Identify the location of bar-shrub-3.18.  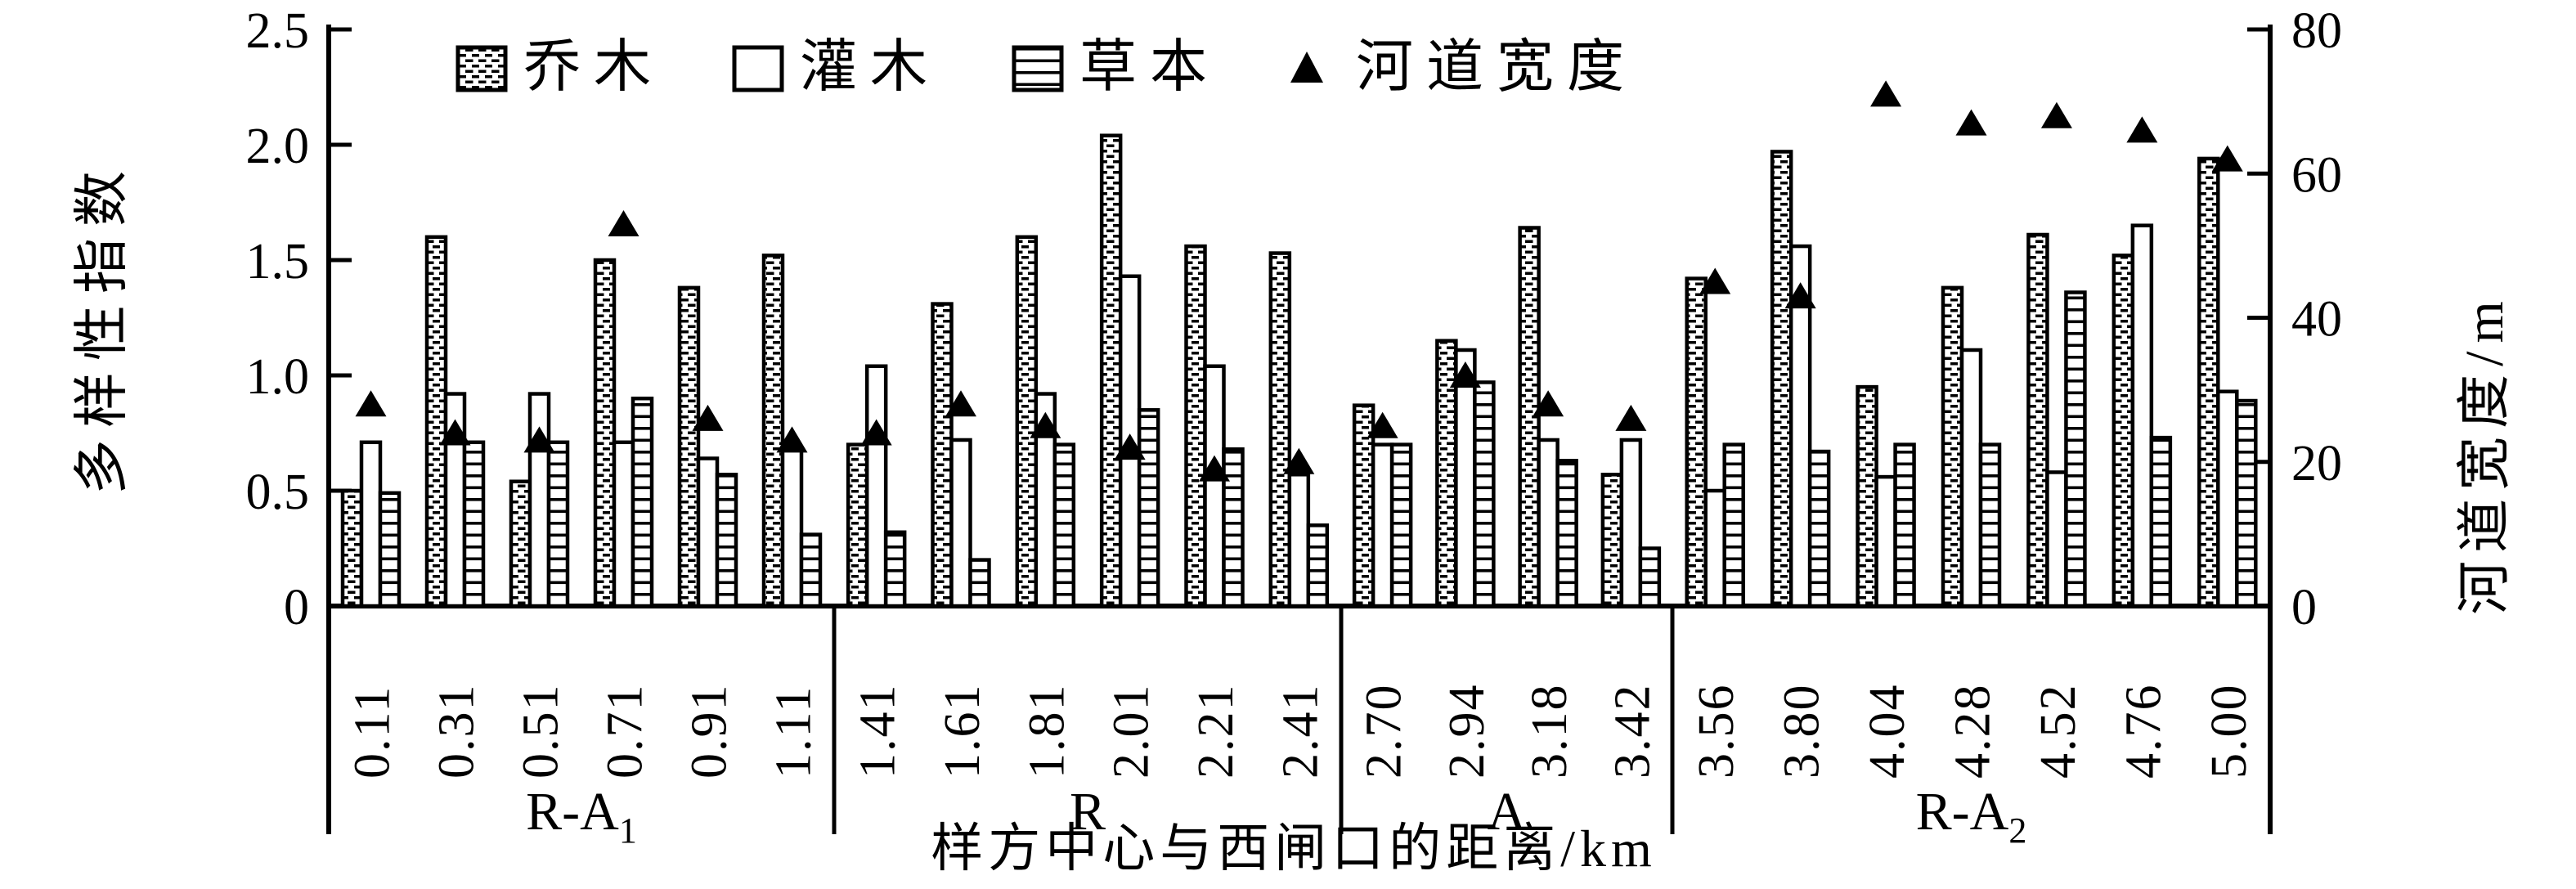
(1549, 523).